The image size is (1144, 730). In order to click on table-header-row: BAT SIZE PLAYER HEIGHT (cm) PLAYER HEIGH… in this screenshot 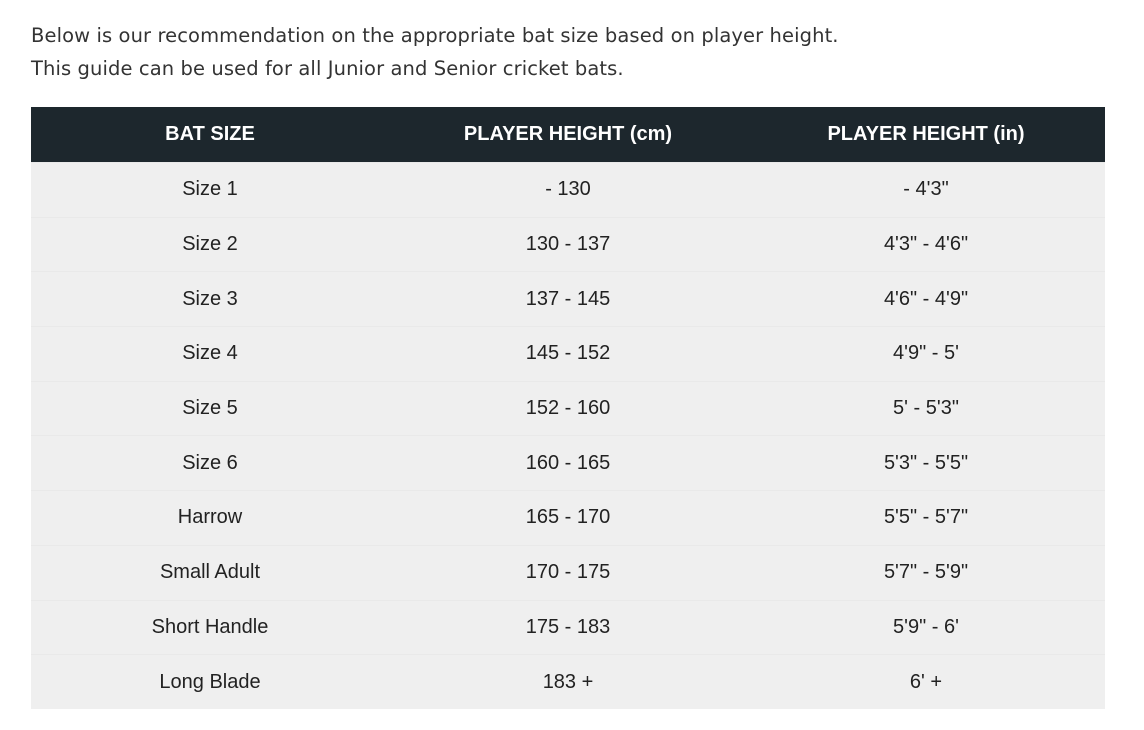, I will do `click(568, 135)`.